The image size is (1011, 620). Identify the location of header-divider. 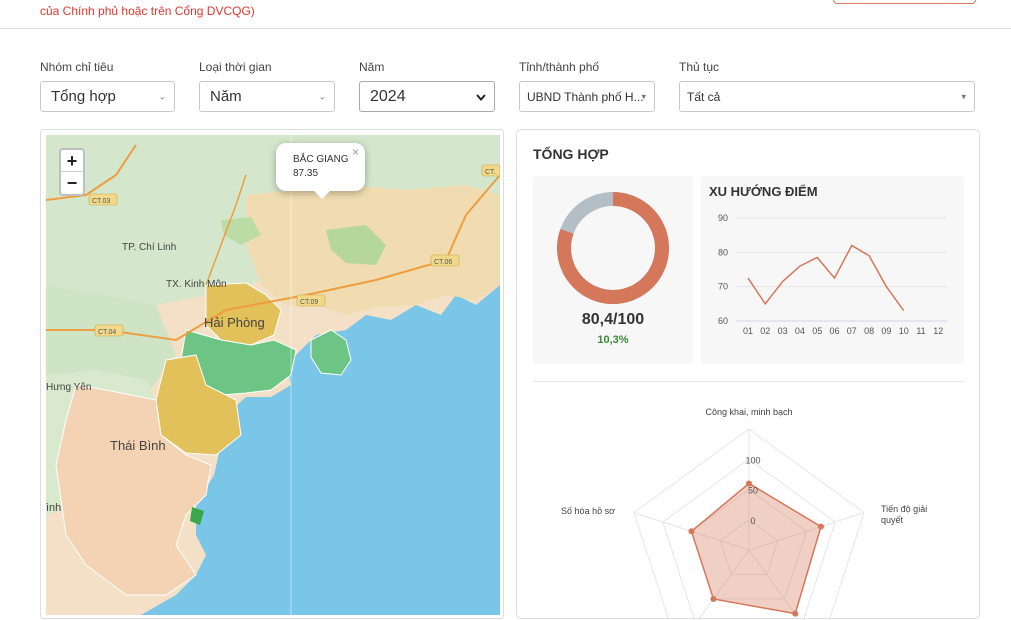
(505, 28).